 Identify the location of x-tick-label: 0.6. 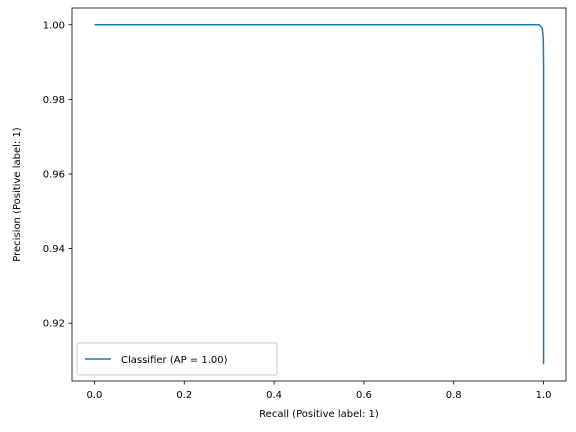
(364, 395).